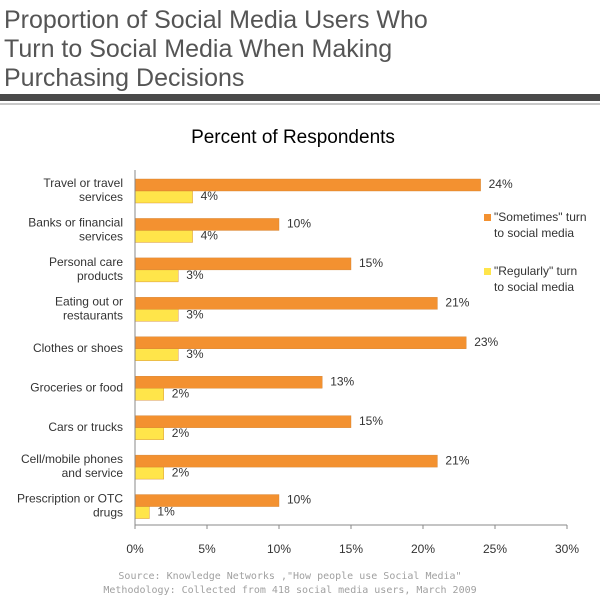 The image size is (600, 604). I want to click on category-label: Eating out or restaurants, so click(89, 309).